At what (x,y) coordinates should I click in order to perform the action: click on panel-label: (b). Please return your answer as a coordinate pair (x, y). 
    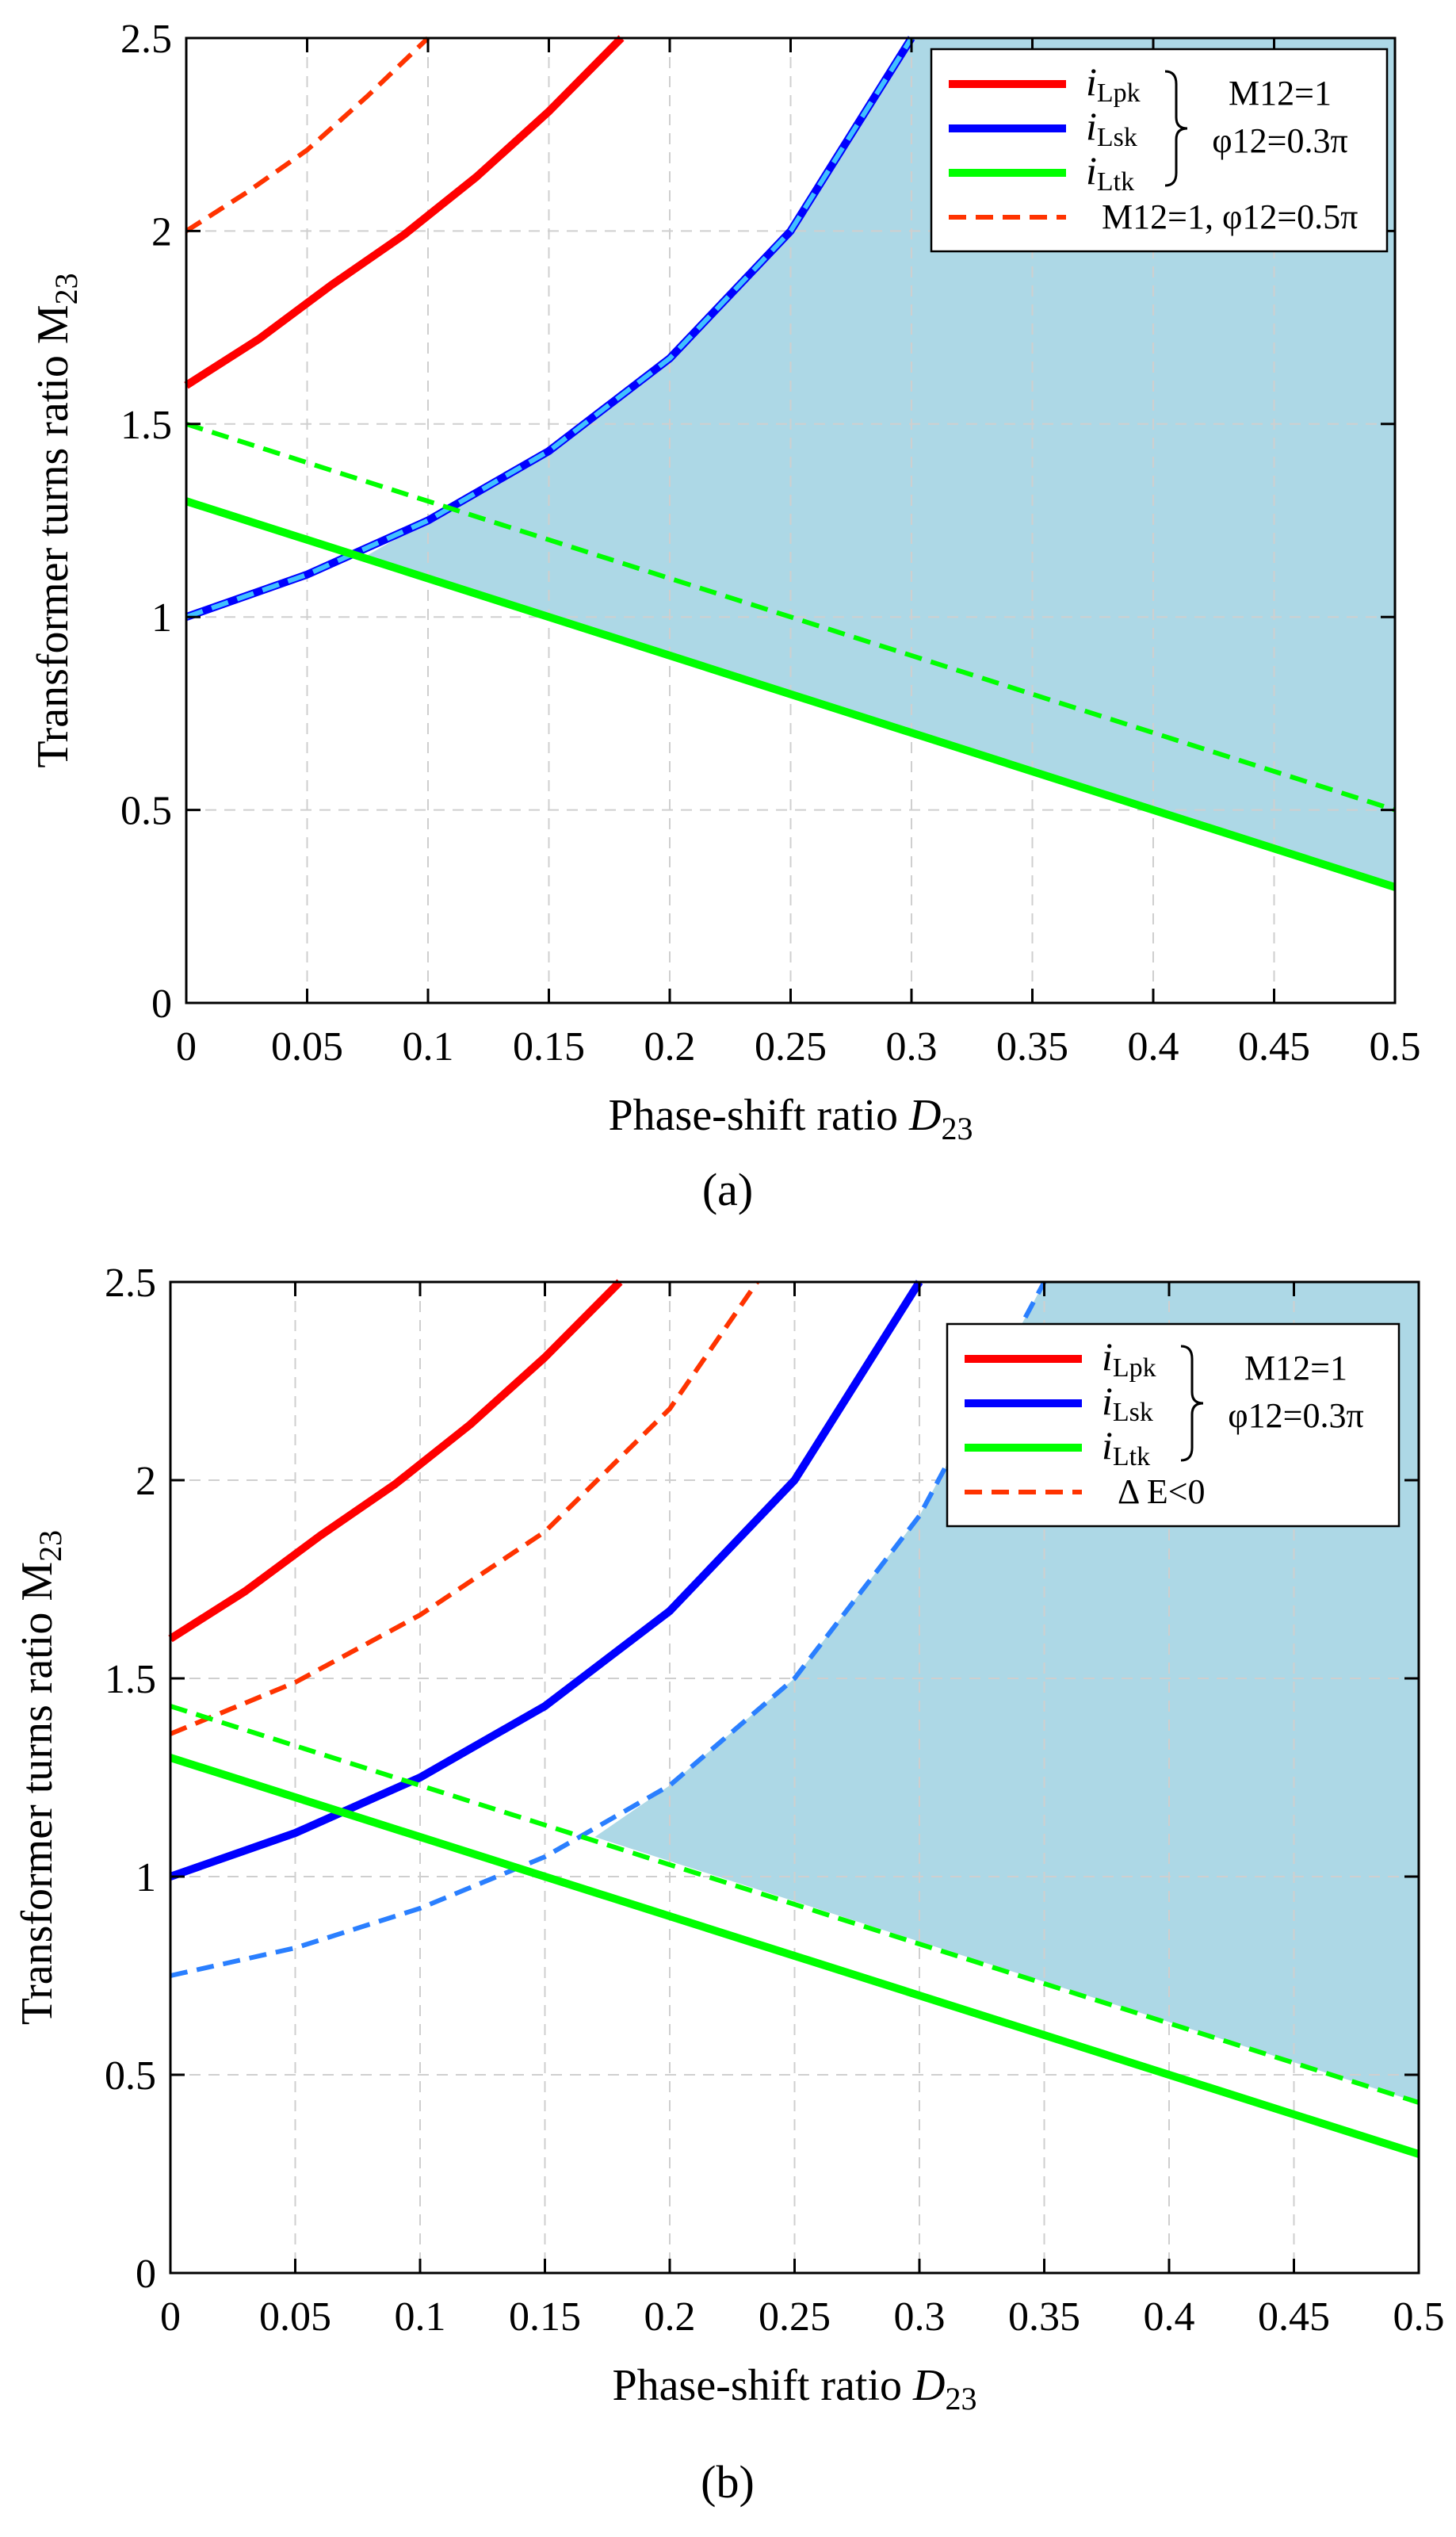
    Looking at the image, I should click on (728, 2482).